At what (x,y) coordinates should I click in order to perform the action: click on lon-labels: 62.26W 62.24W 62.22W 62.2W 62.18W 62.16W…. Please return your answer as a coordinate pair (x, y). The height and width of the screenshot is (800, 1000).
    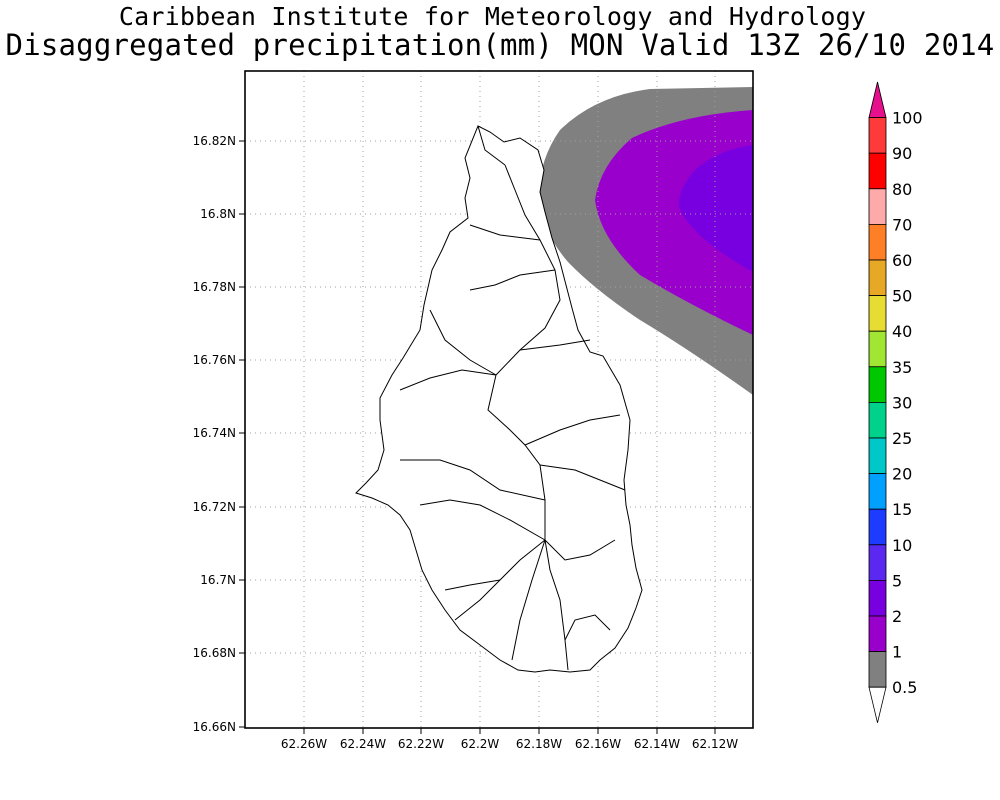
    Looking at the image, I should click on (509, 744).